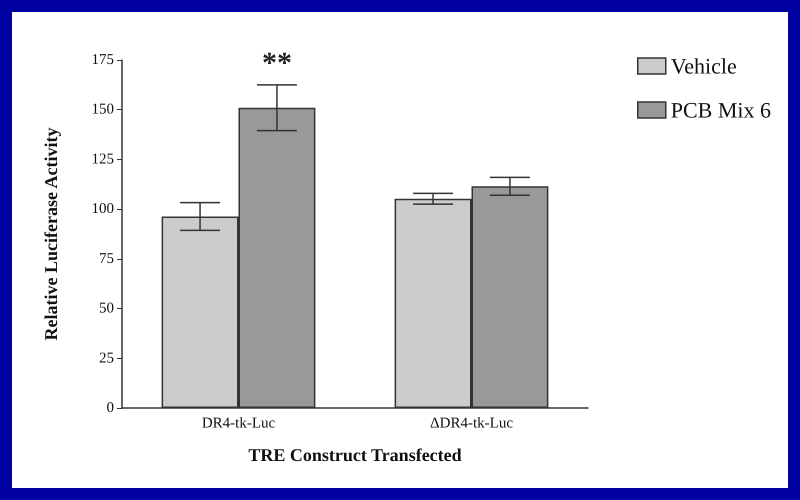 The width and height of the screenshot is (800, 500). I want to click on y-tick-label: 75, so click(106, 258).